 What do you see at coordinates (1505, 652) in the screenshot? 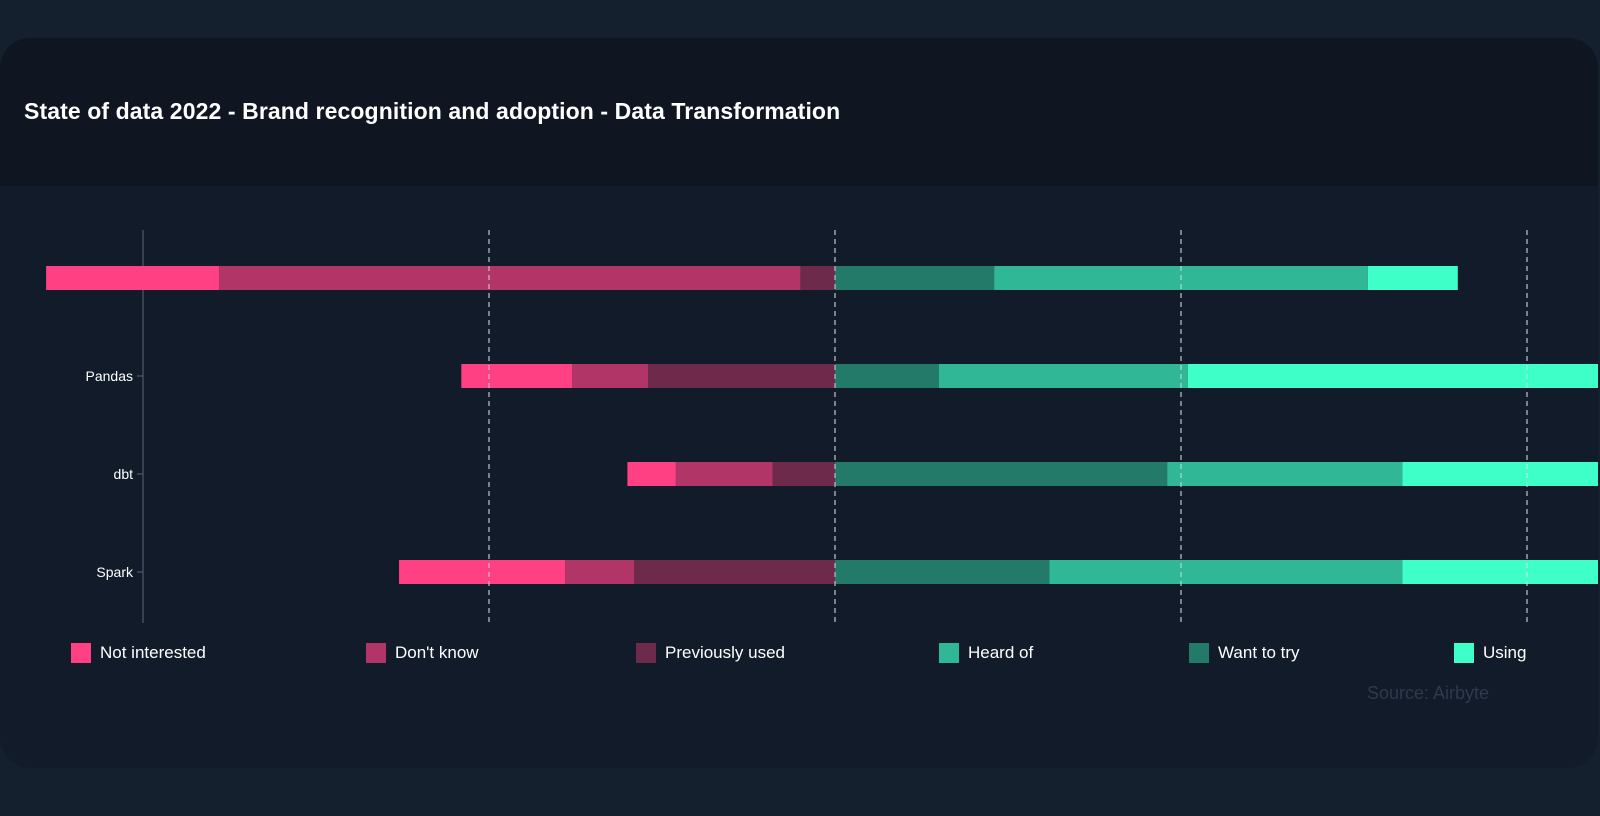
I see `legend-label: Using` at bounding box center [1505, 652].